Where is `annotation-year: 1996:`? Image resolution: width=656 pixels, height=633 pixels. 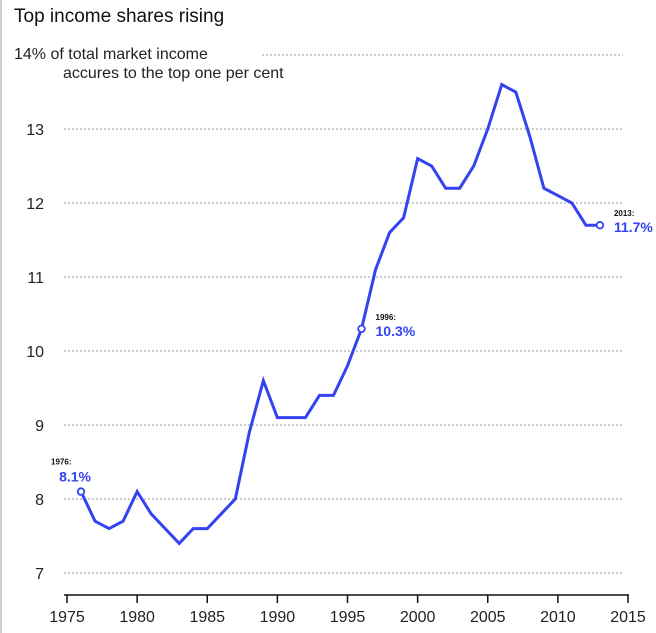
annotation-year: 1996: is located at coordinates (386, 317).